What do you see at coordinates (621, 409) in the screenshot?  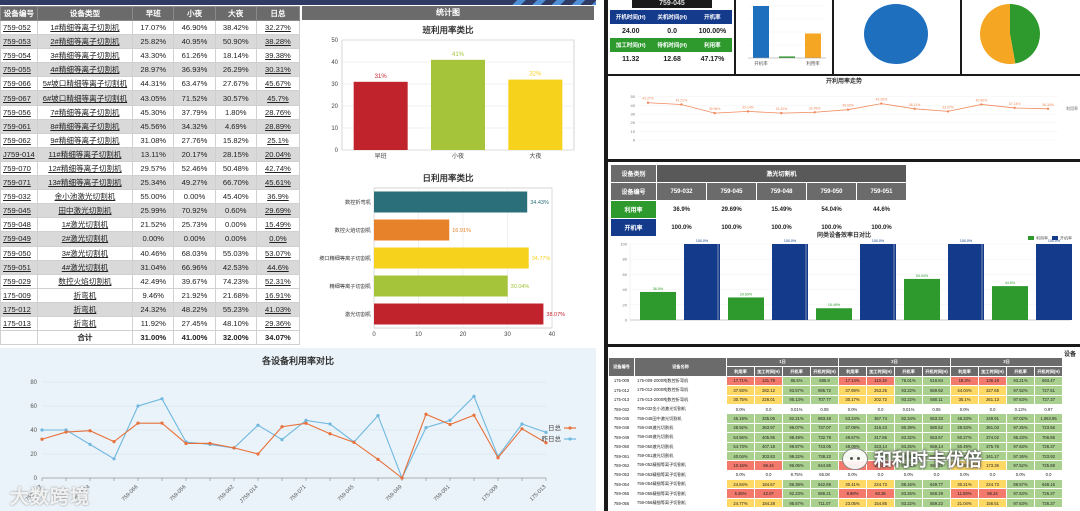 I see `detail-code-cell: 759-032` at bounding box center [621, 409].